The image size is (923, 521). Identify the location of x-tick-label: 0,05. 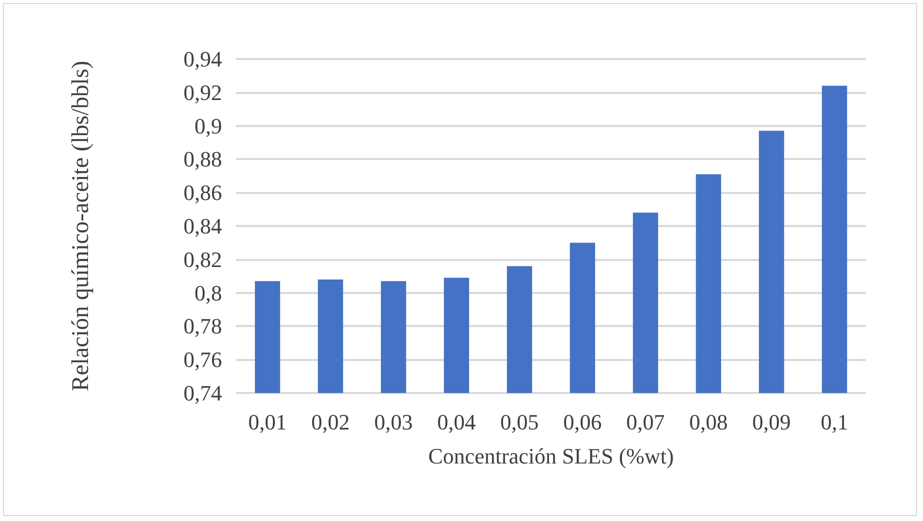
(519, 422).